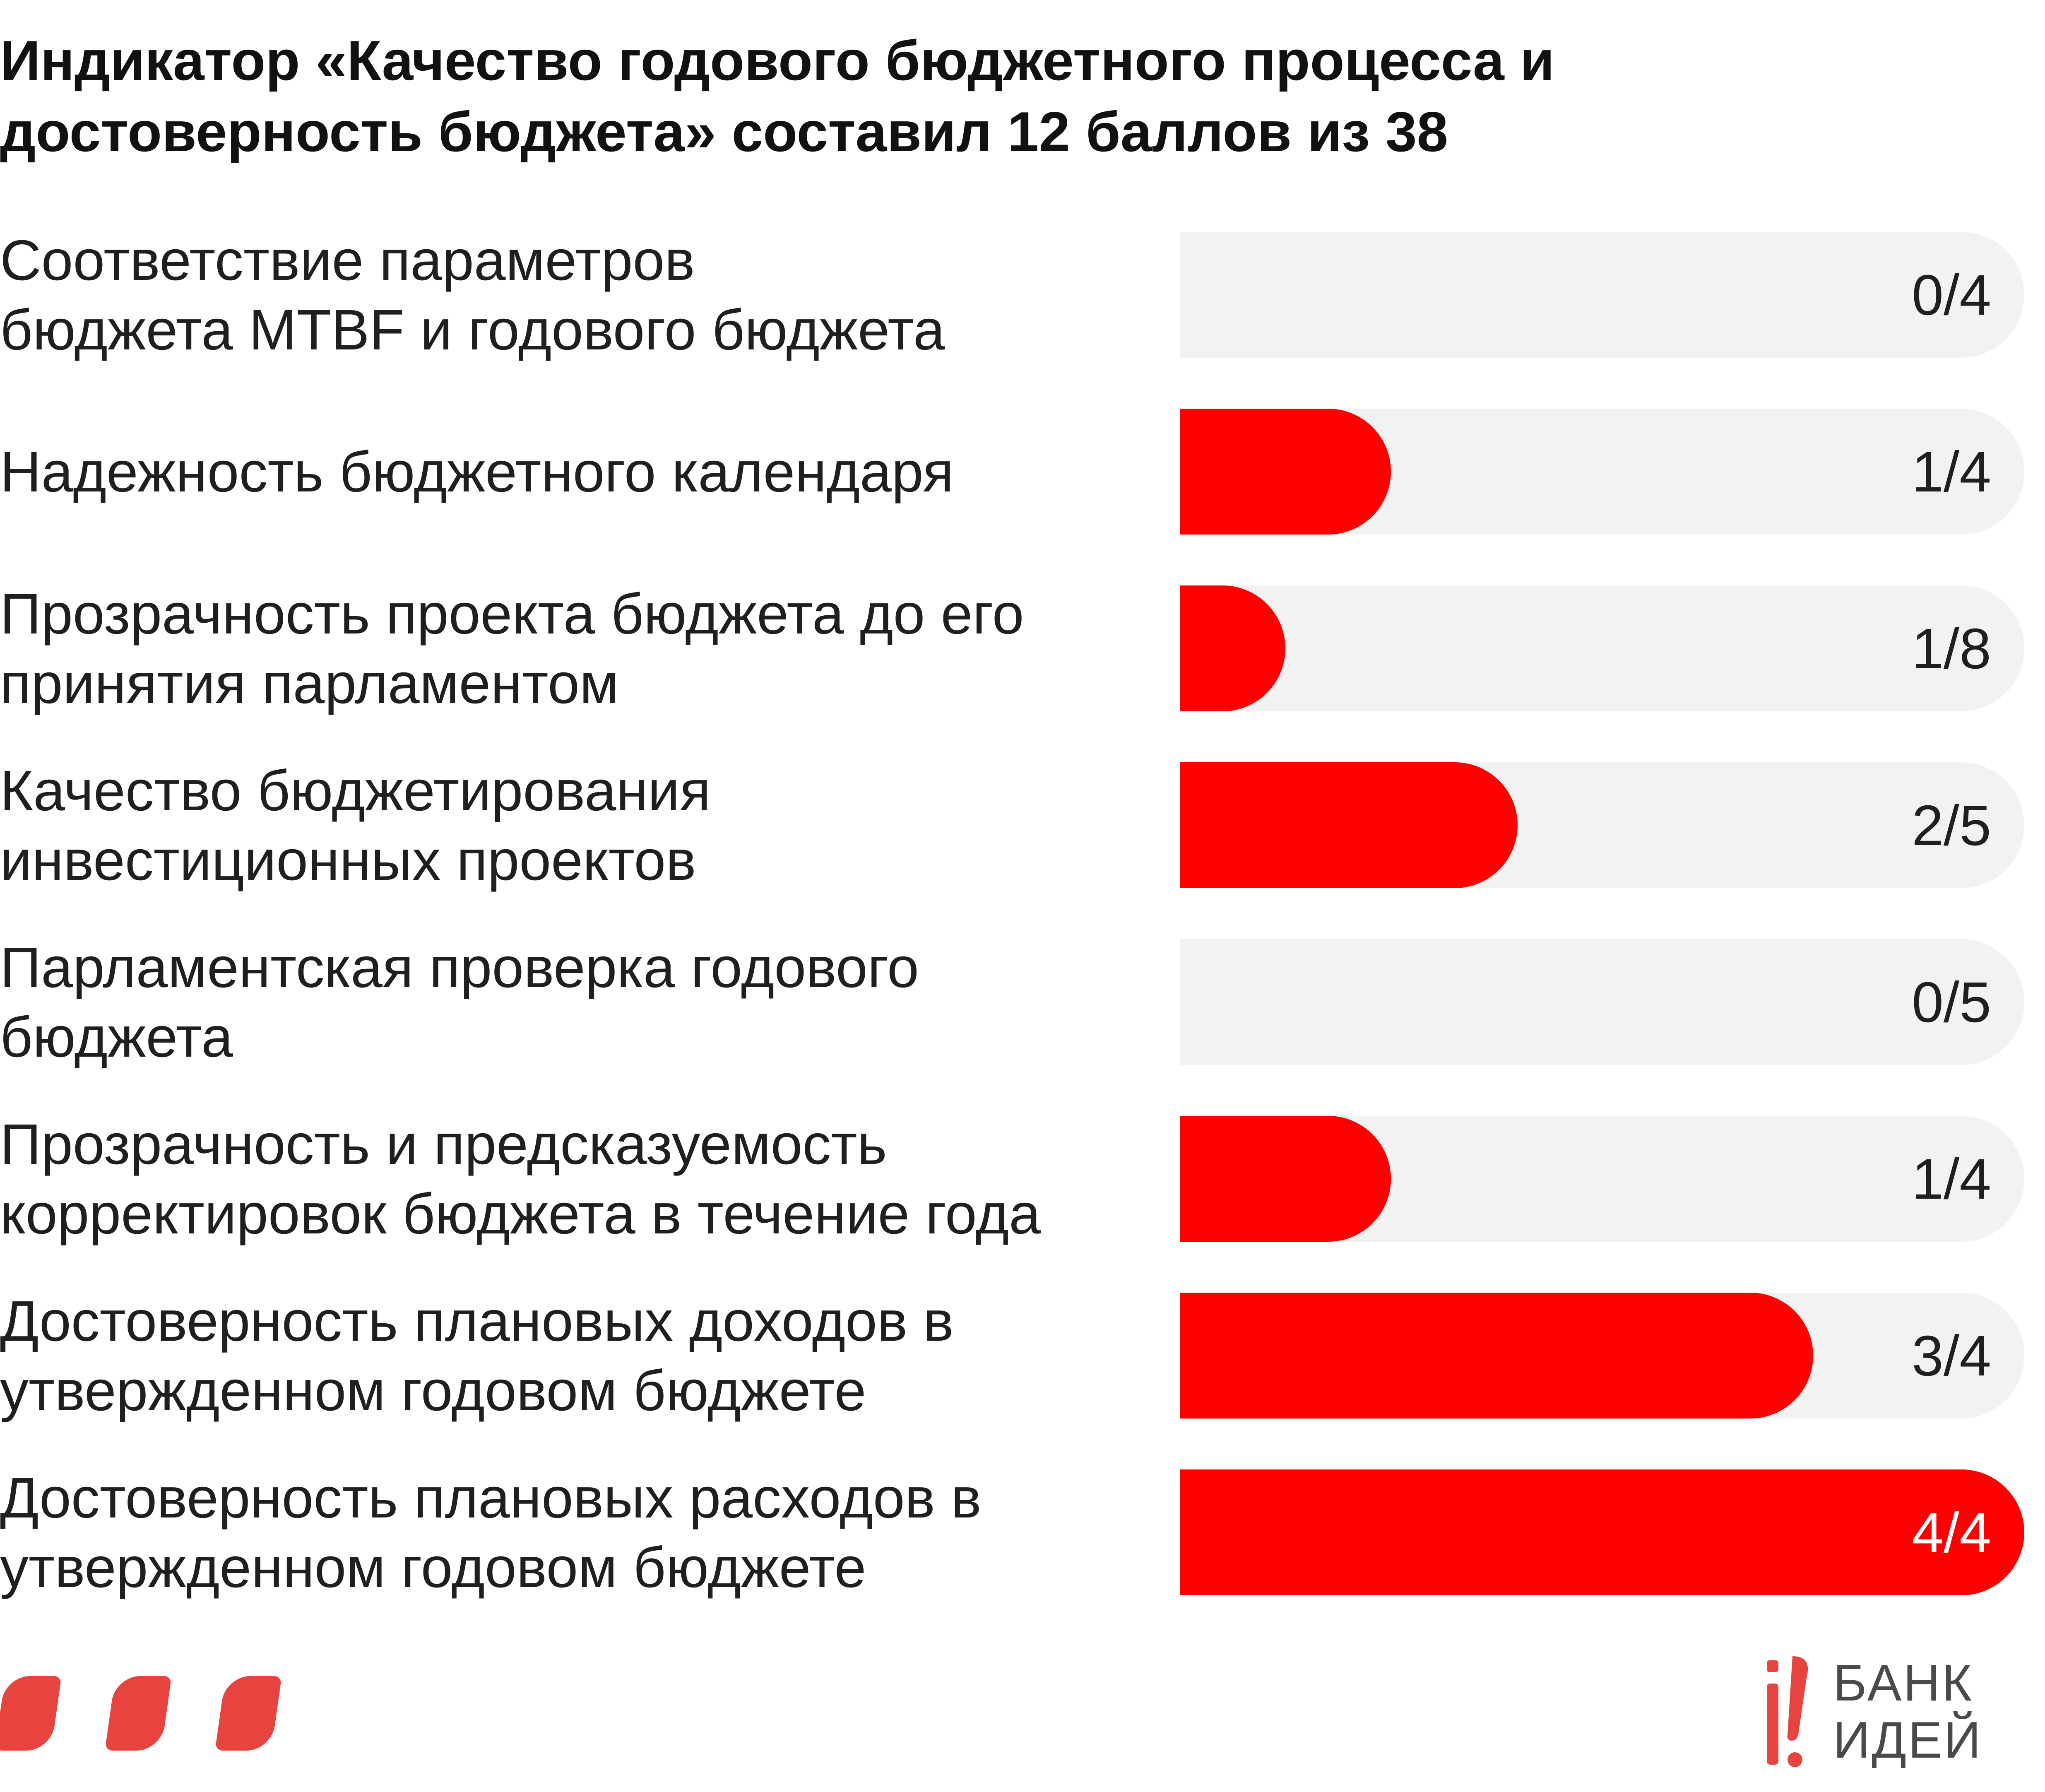  What do you see at coordinates (1951, 1533) in the screenshot?
I see `bar-value-label: 4/4` at bounding box center [1951, 1533].